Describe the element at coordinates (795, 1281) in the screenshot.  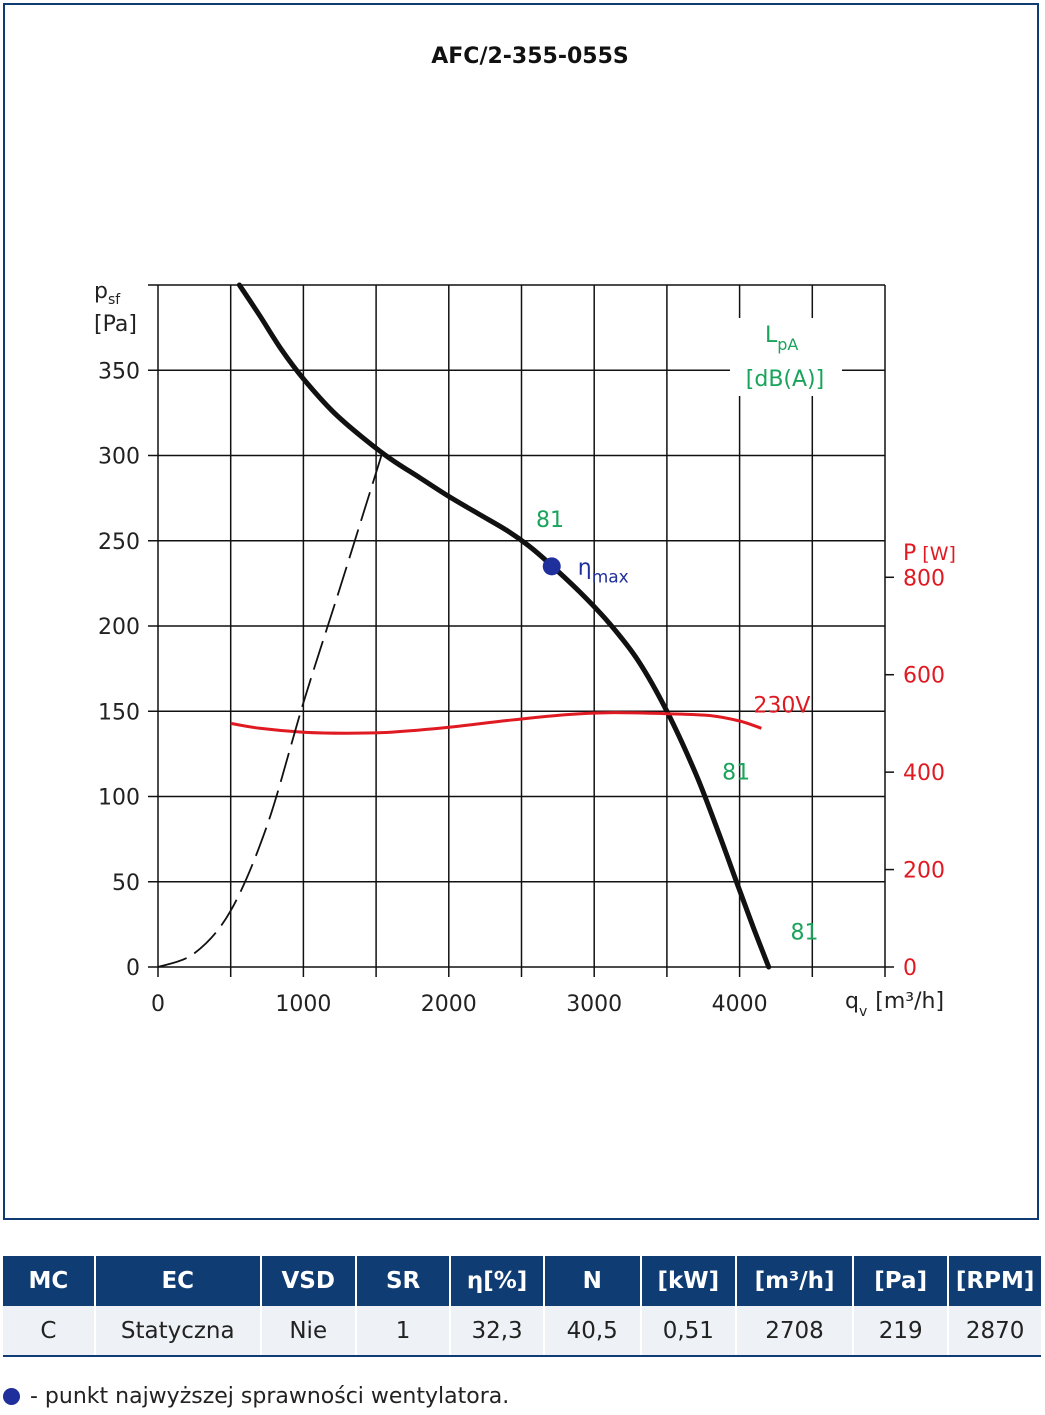
I see `table-header-cell: [m³/h]` at that location.